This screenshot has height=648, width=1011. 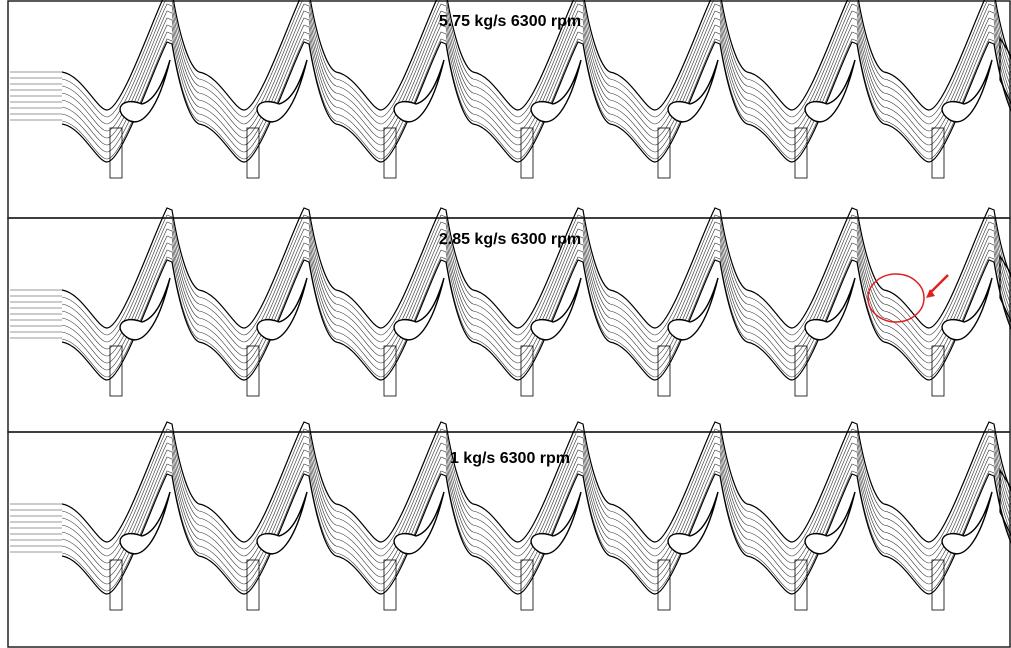 I want to click on arrow-head, so click(x=930, y=293).